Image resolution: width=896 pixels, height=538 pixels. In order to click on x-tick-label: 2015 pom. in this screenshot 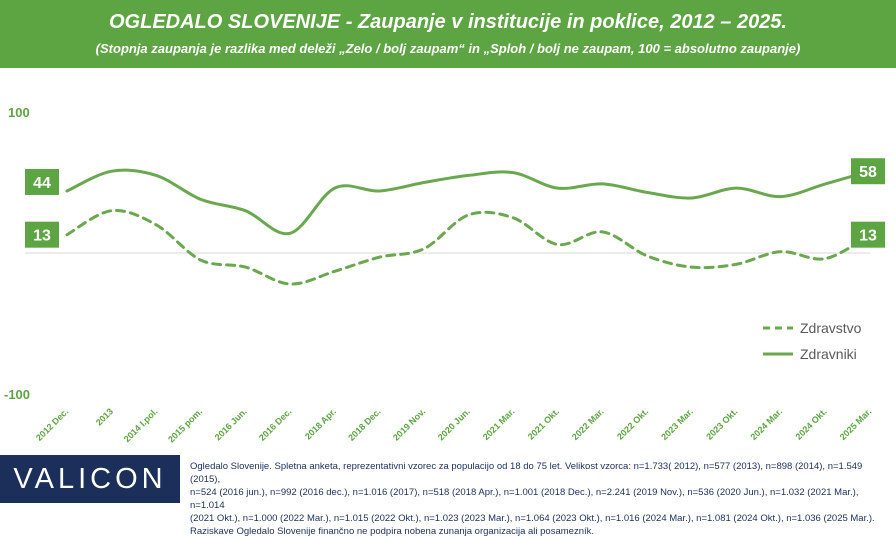, I will do `click(185, 425)`.